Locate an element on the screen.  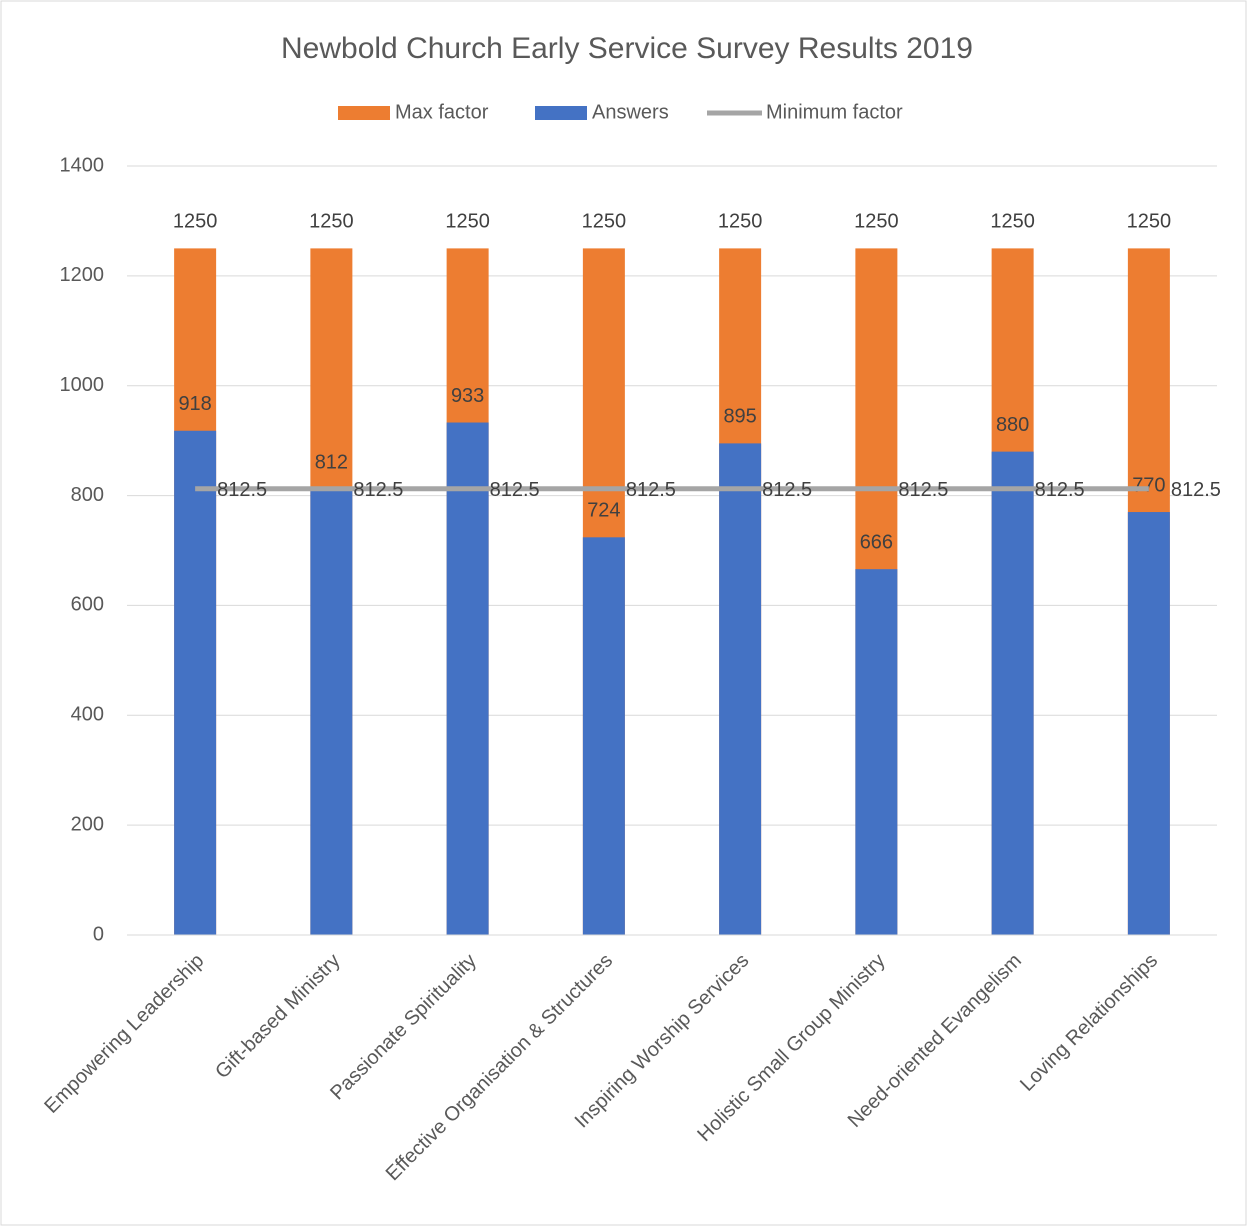
y-tick-label: 200 is located at coordinates (87, 824).